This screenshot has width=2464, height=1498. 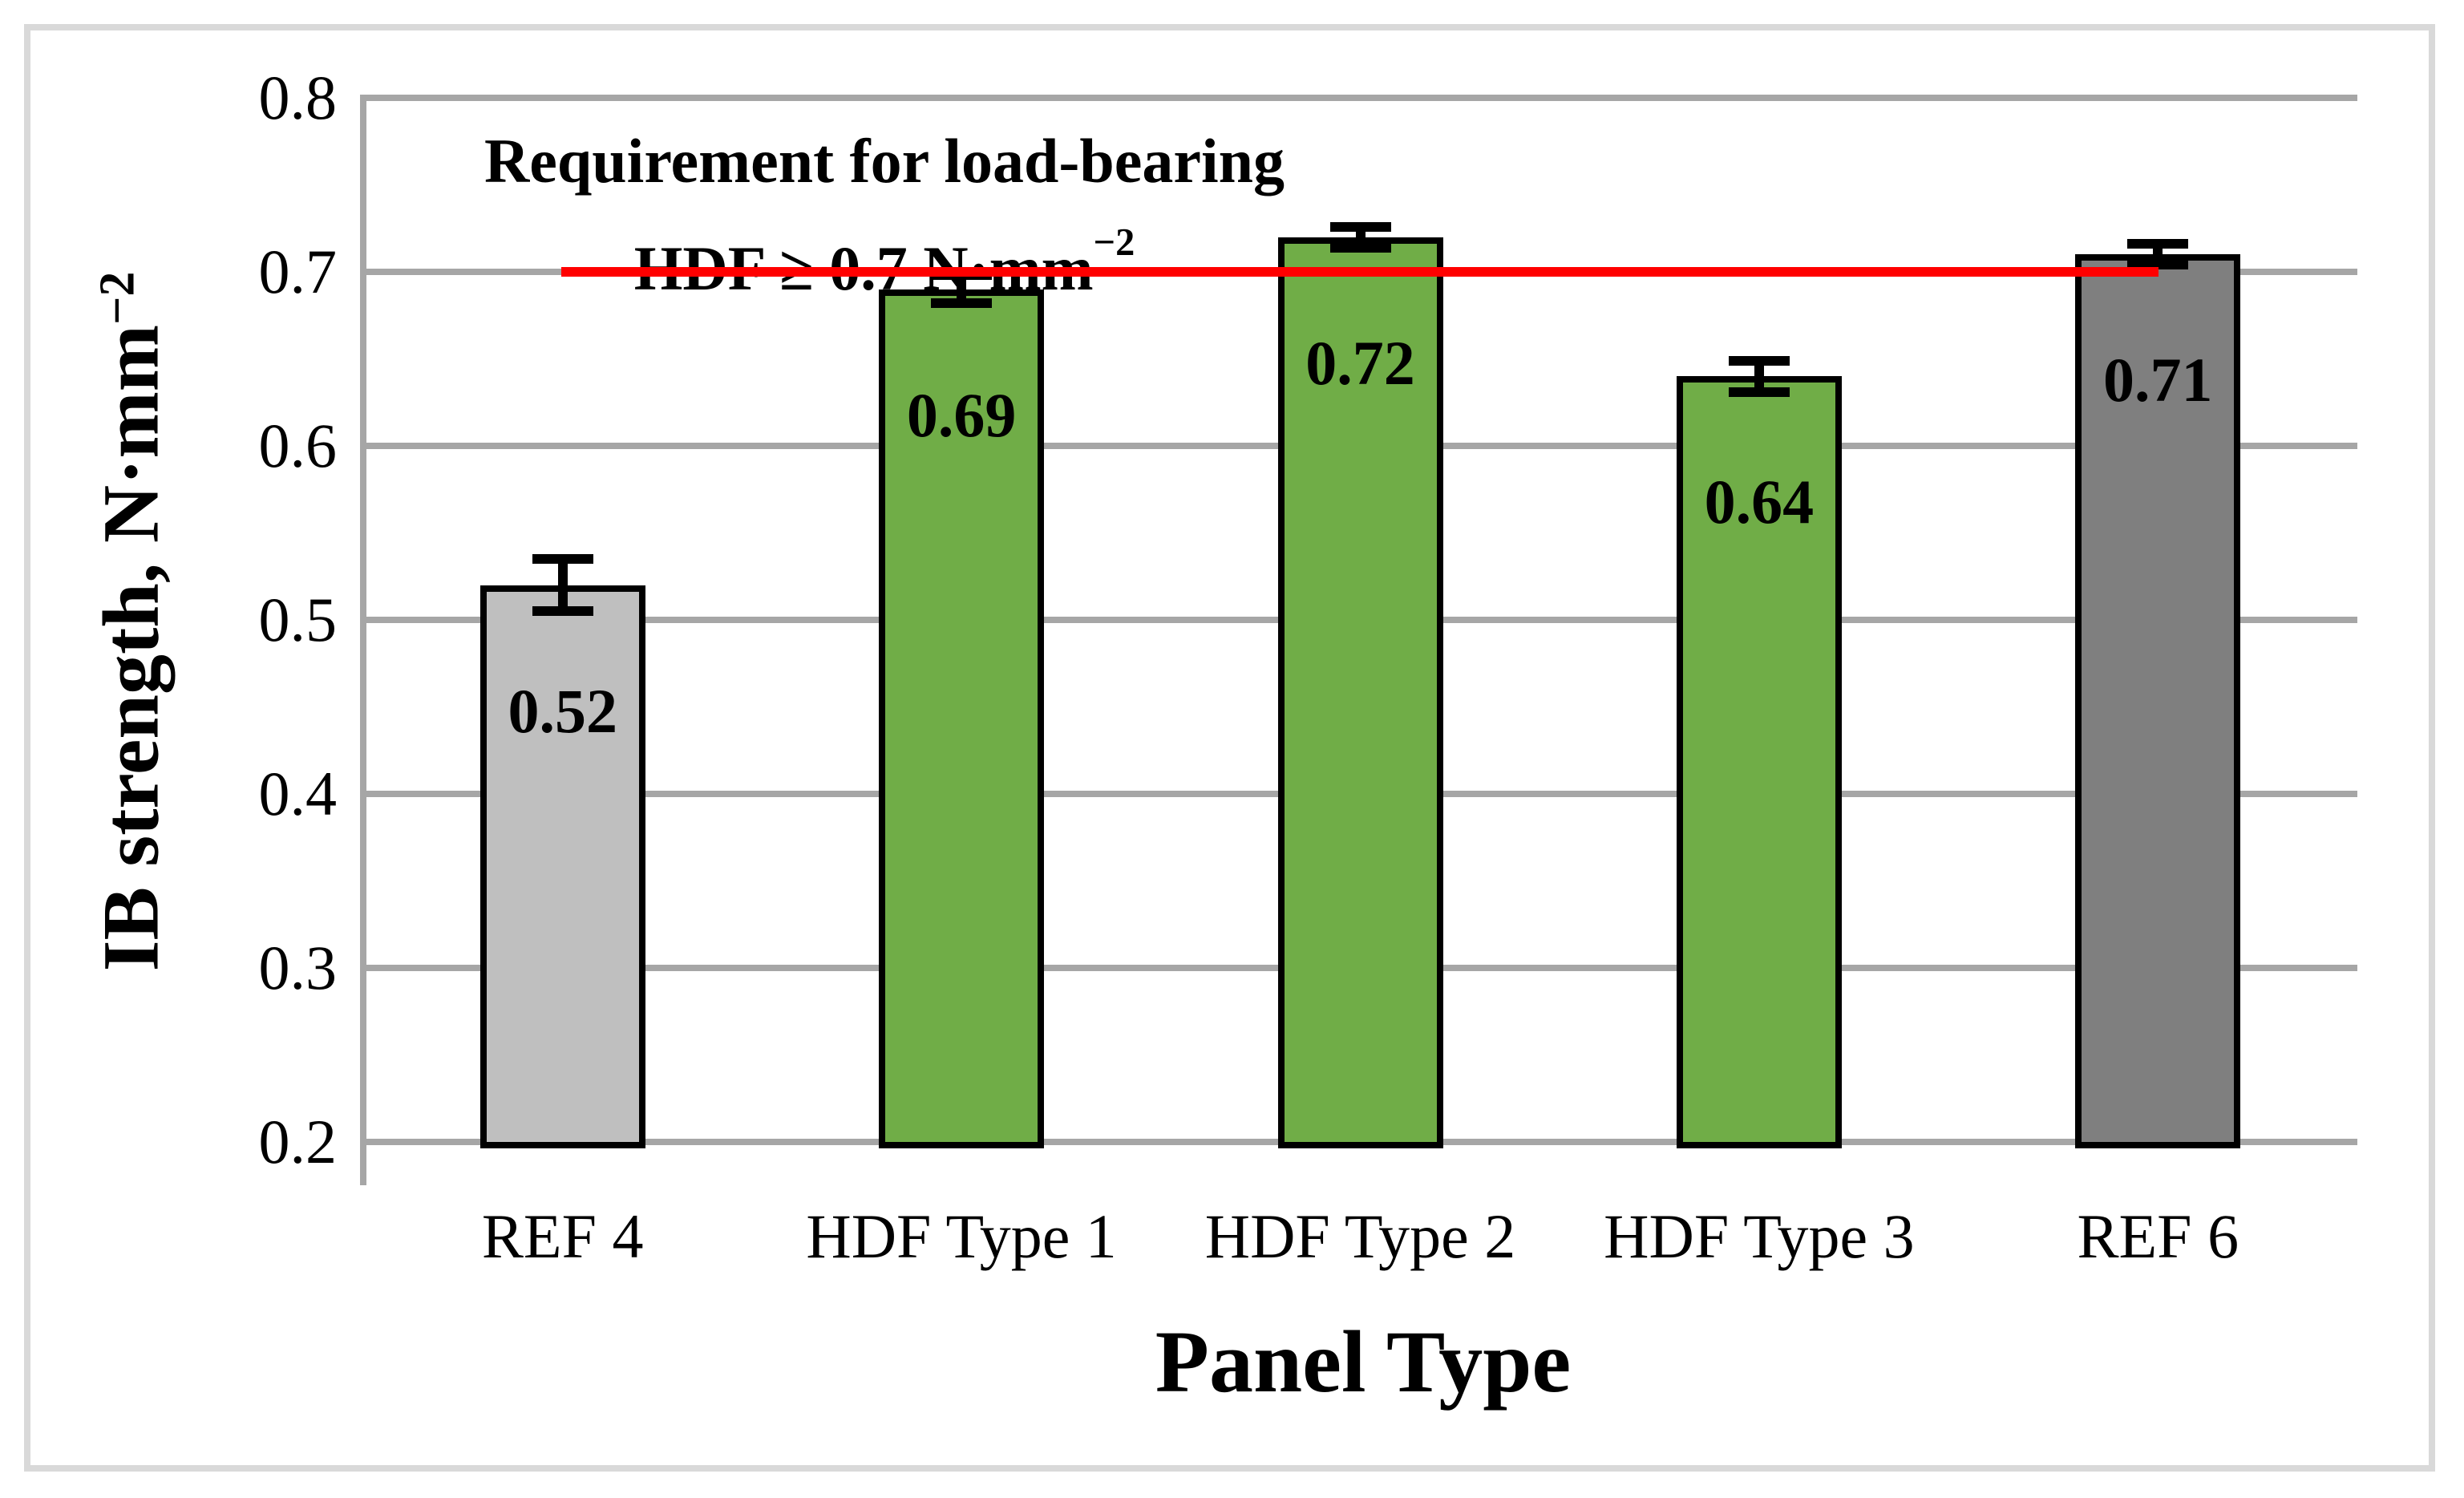 I want to click on threshold-annotation-line2: HDF ≥ 0.7 N·mm−2, so click(x=884, y=262).